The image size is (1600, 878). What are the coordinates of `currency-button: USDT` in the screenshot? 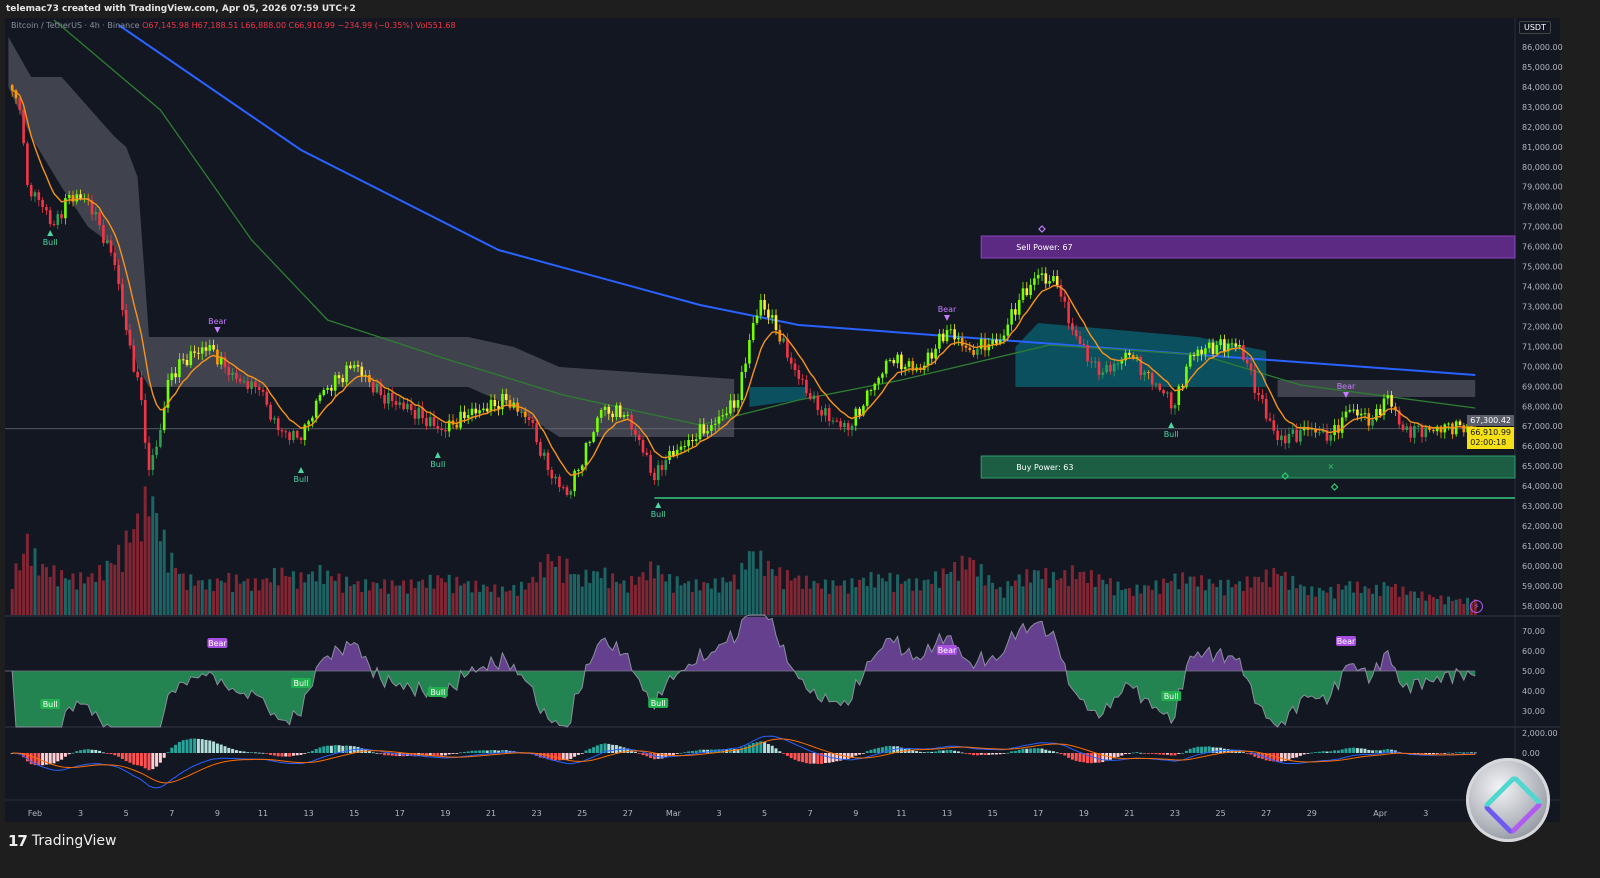 It's located at (1535, 27).